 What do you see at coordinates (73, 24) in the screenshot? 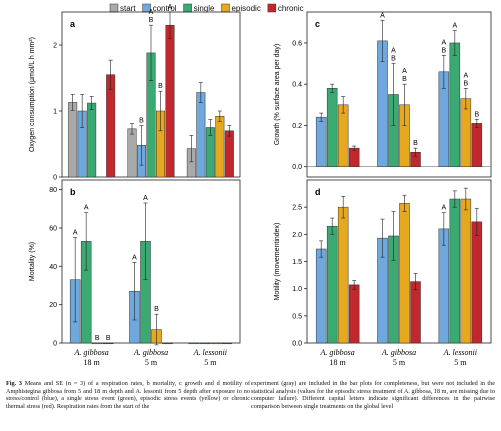
I see `panel-a-label: a` at bounding box center [73, 24].